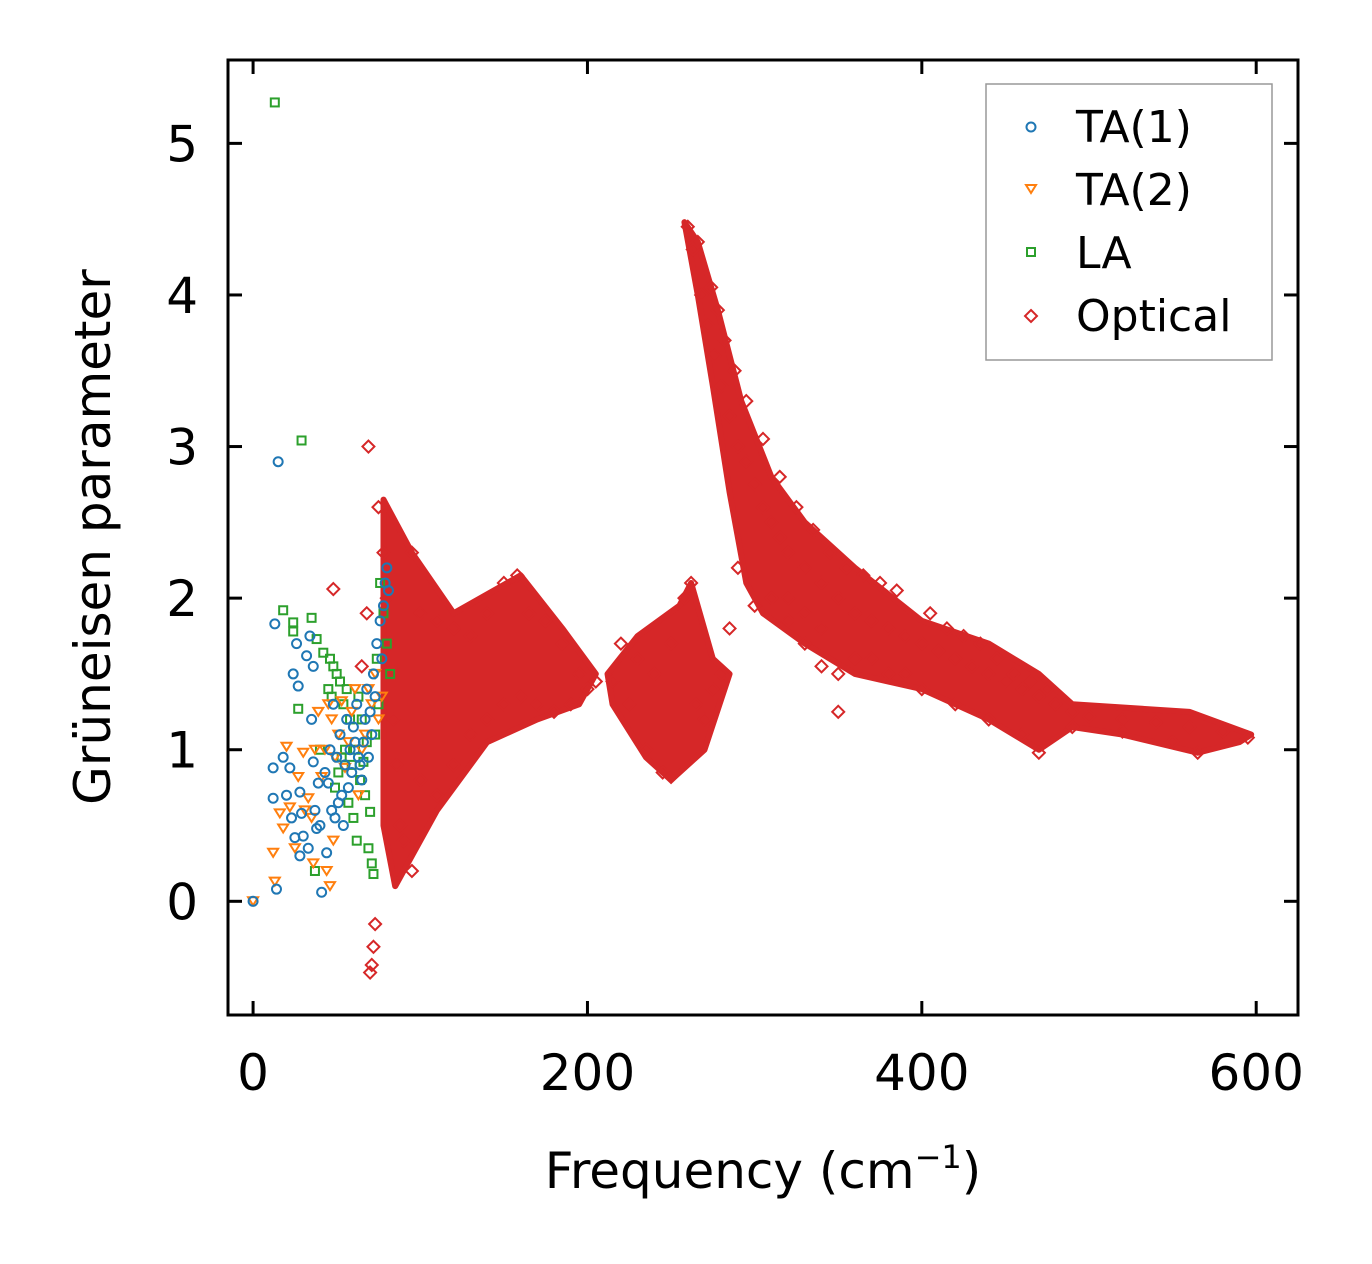 The height and width of the screenshot is (1264, 1372). Describe the element at coordinates (182, 448) in the screenshot. I see `y-tick-label: 3` at that location.